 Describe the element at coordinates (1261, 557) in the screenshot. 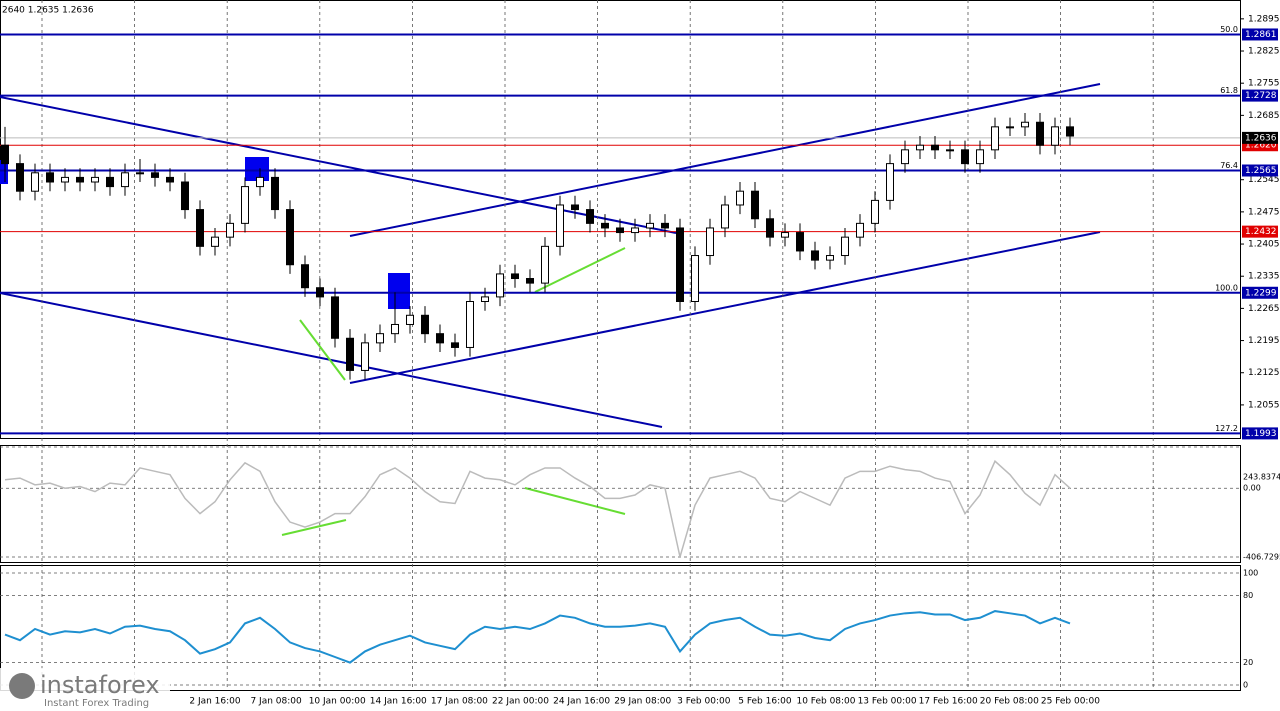

I see `indicator-tick-label: -406.7295` at that location.